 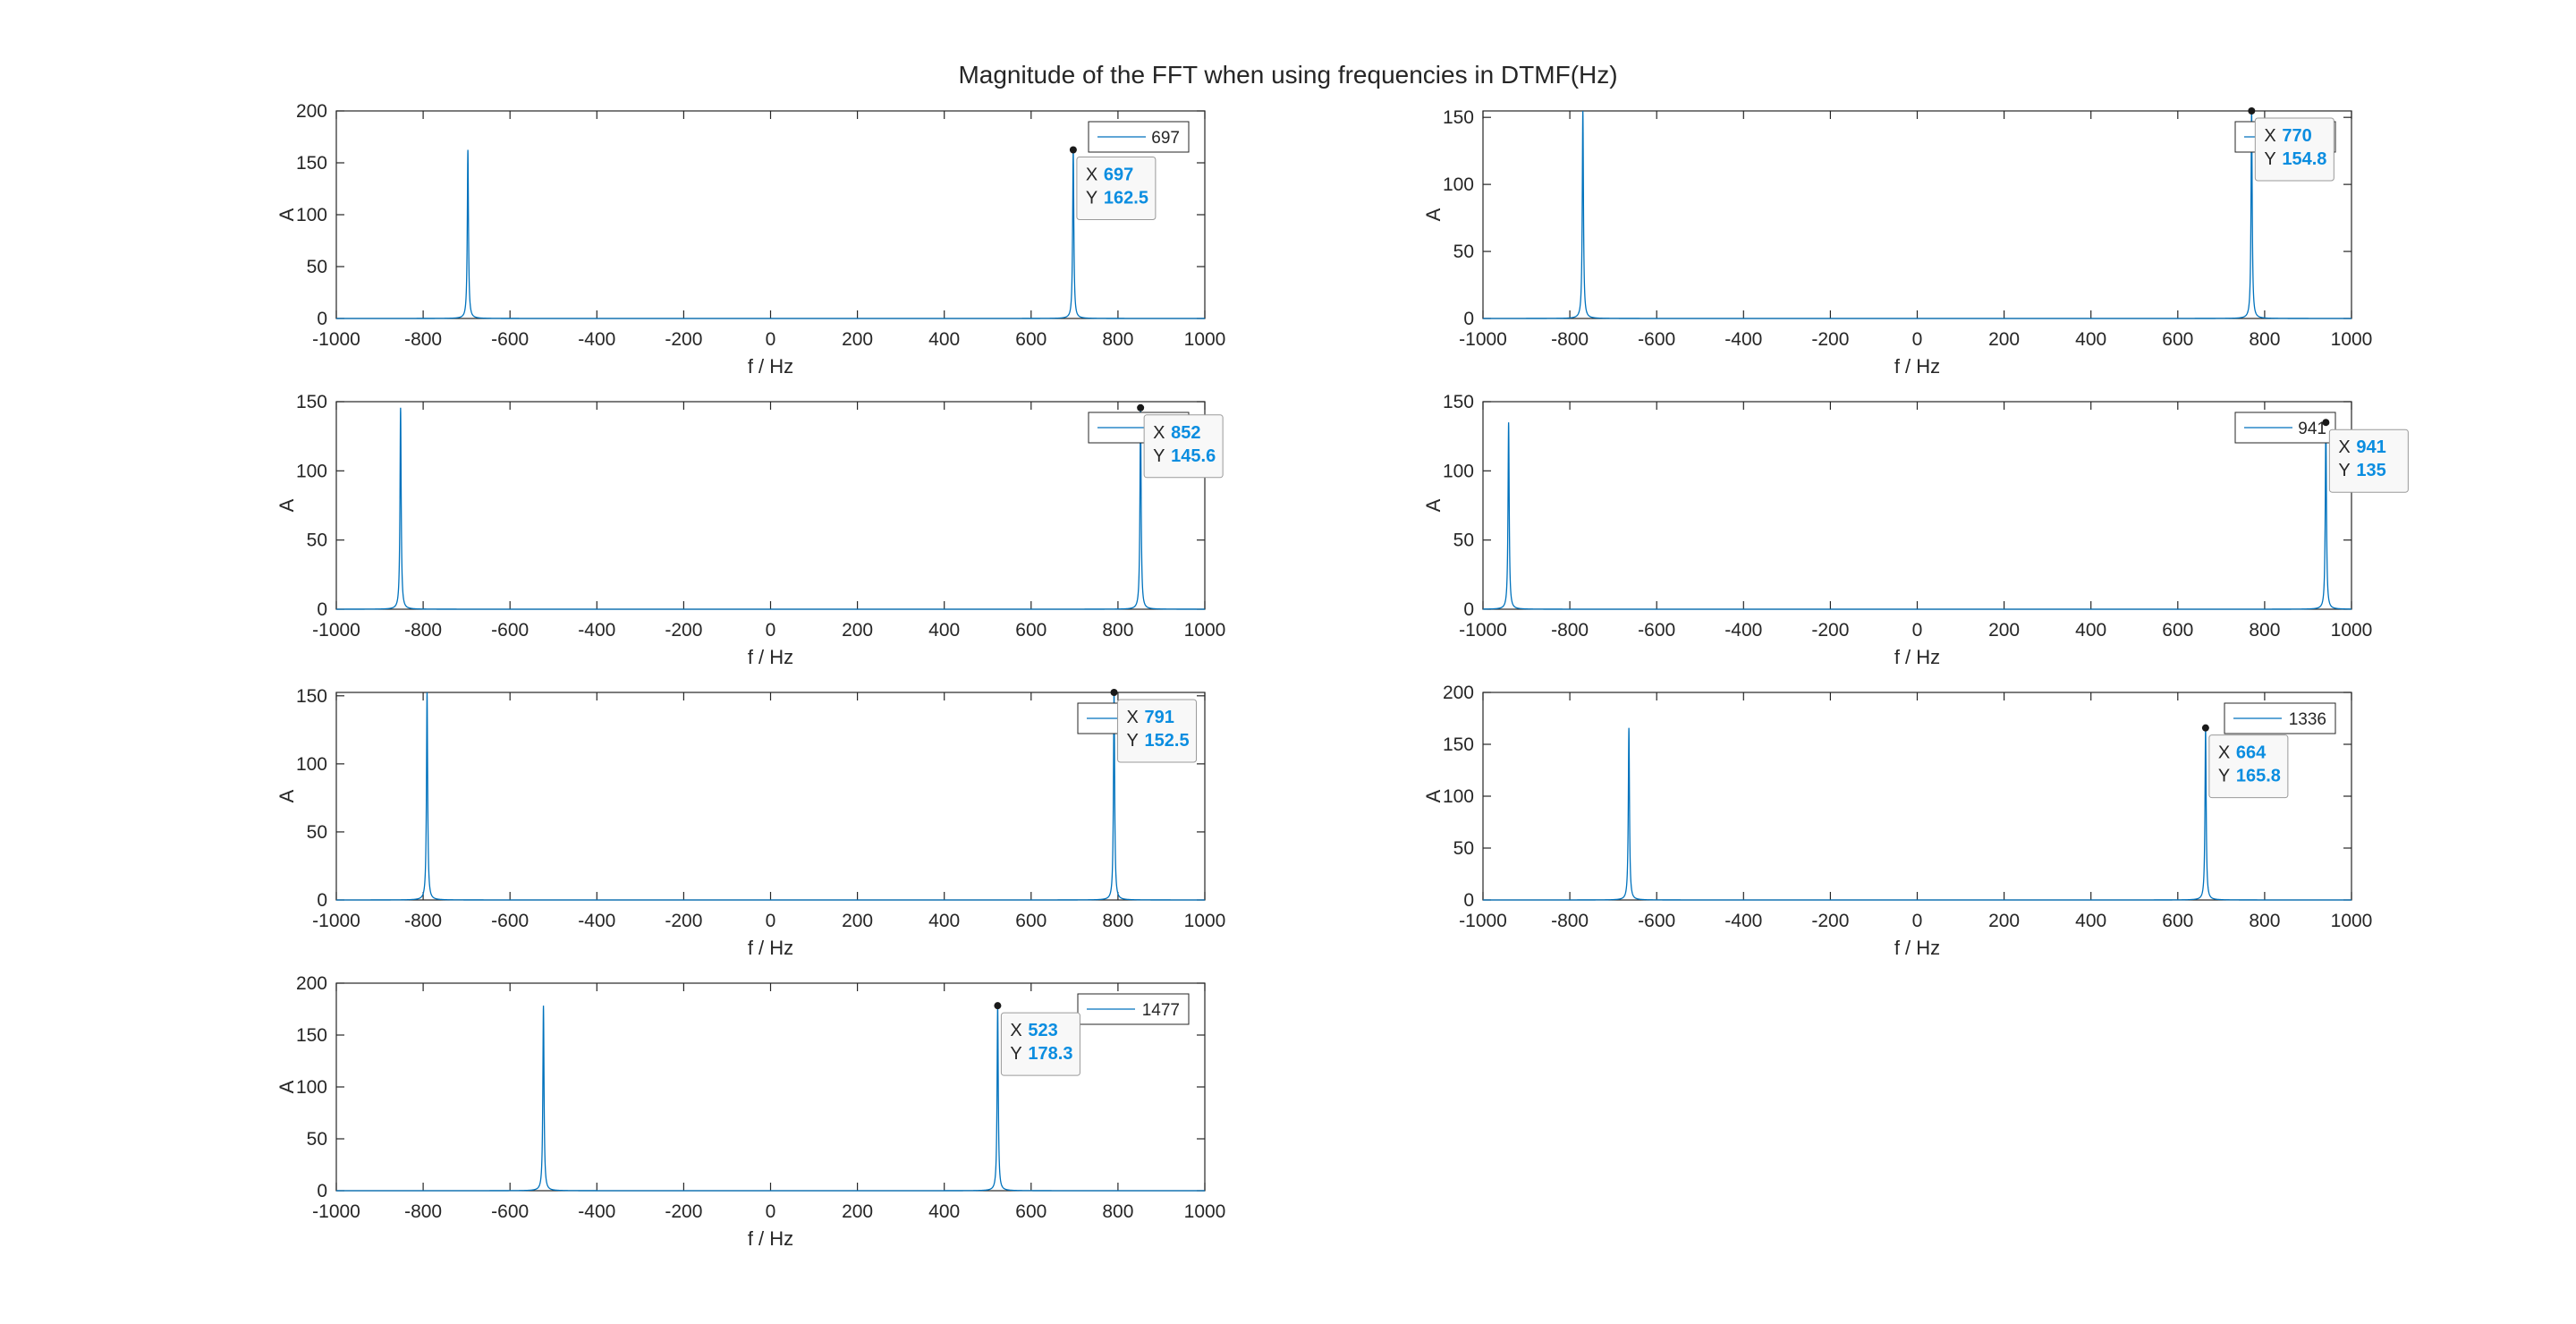 I want to click on legend: 697, so click(x=1139, y=137).